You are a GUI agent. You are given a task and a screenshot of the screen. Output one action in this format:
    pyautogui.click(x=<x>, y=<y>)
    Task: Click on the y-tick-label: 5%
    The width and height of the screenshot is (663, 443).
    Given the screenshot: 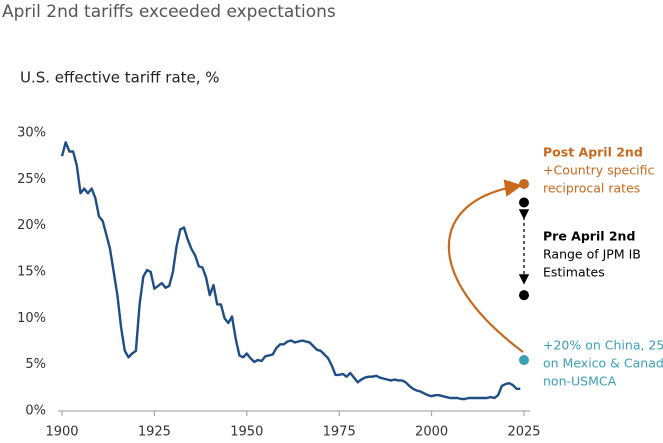 What is the action you would take?
    pyautogui.click(x=35, y=364)
    